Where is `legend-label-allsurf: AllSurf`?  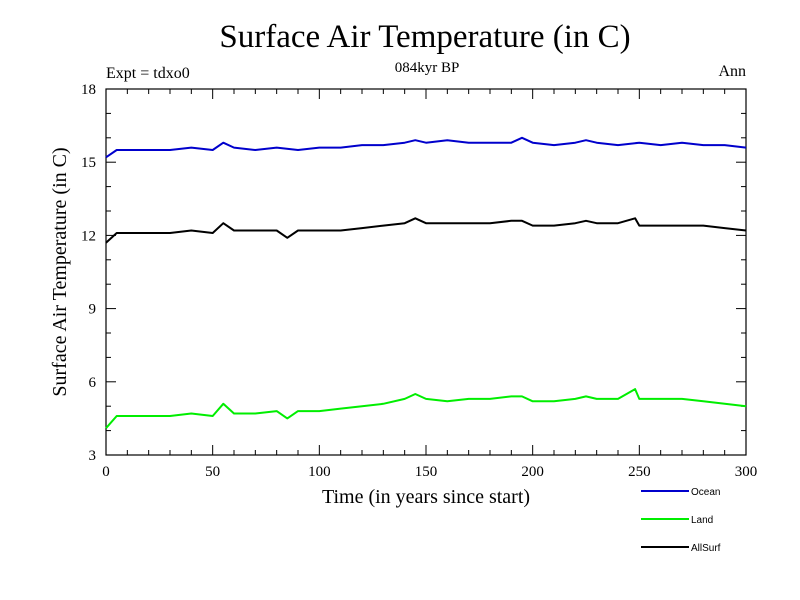 legend-label-allsurf: AllSurf is located at coordinates (706, 548).